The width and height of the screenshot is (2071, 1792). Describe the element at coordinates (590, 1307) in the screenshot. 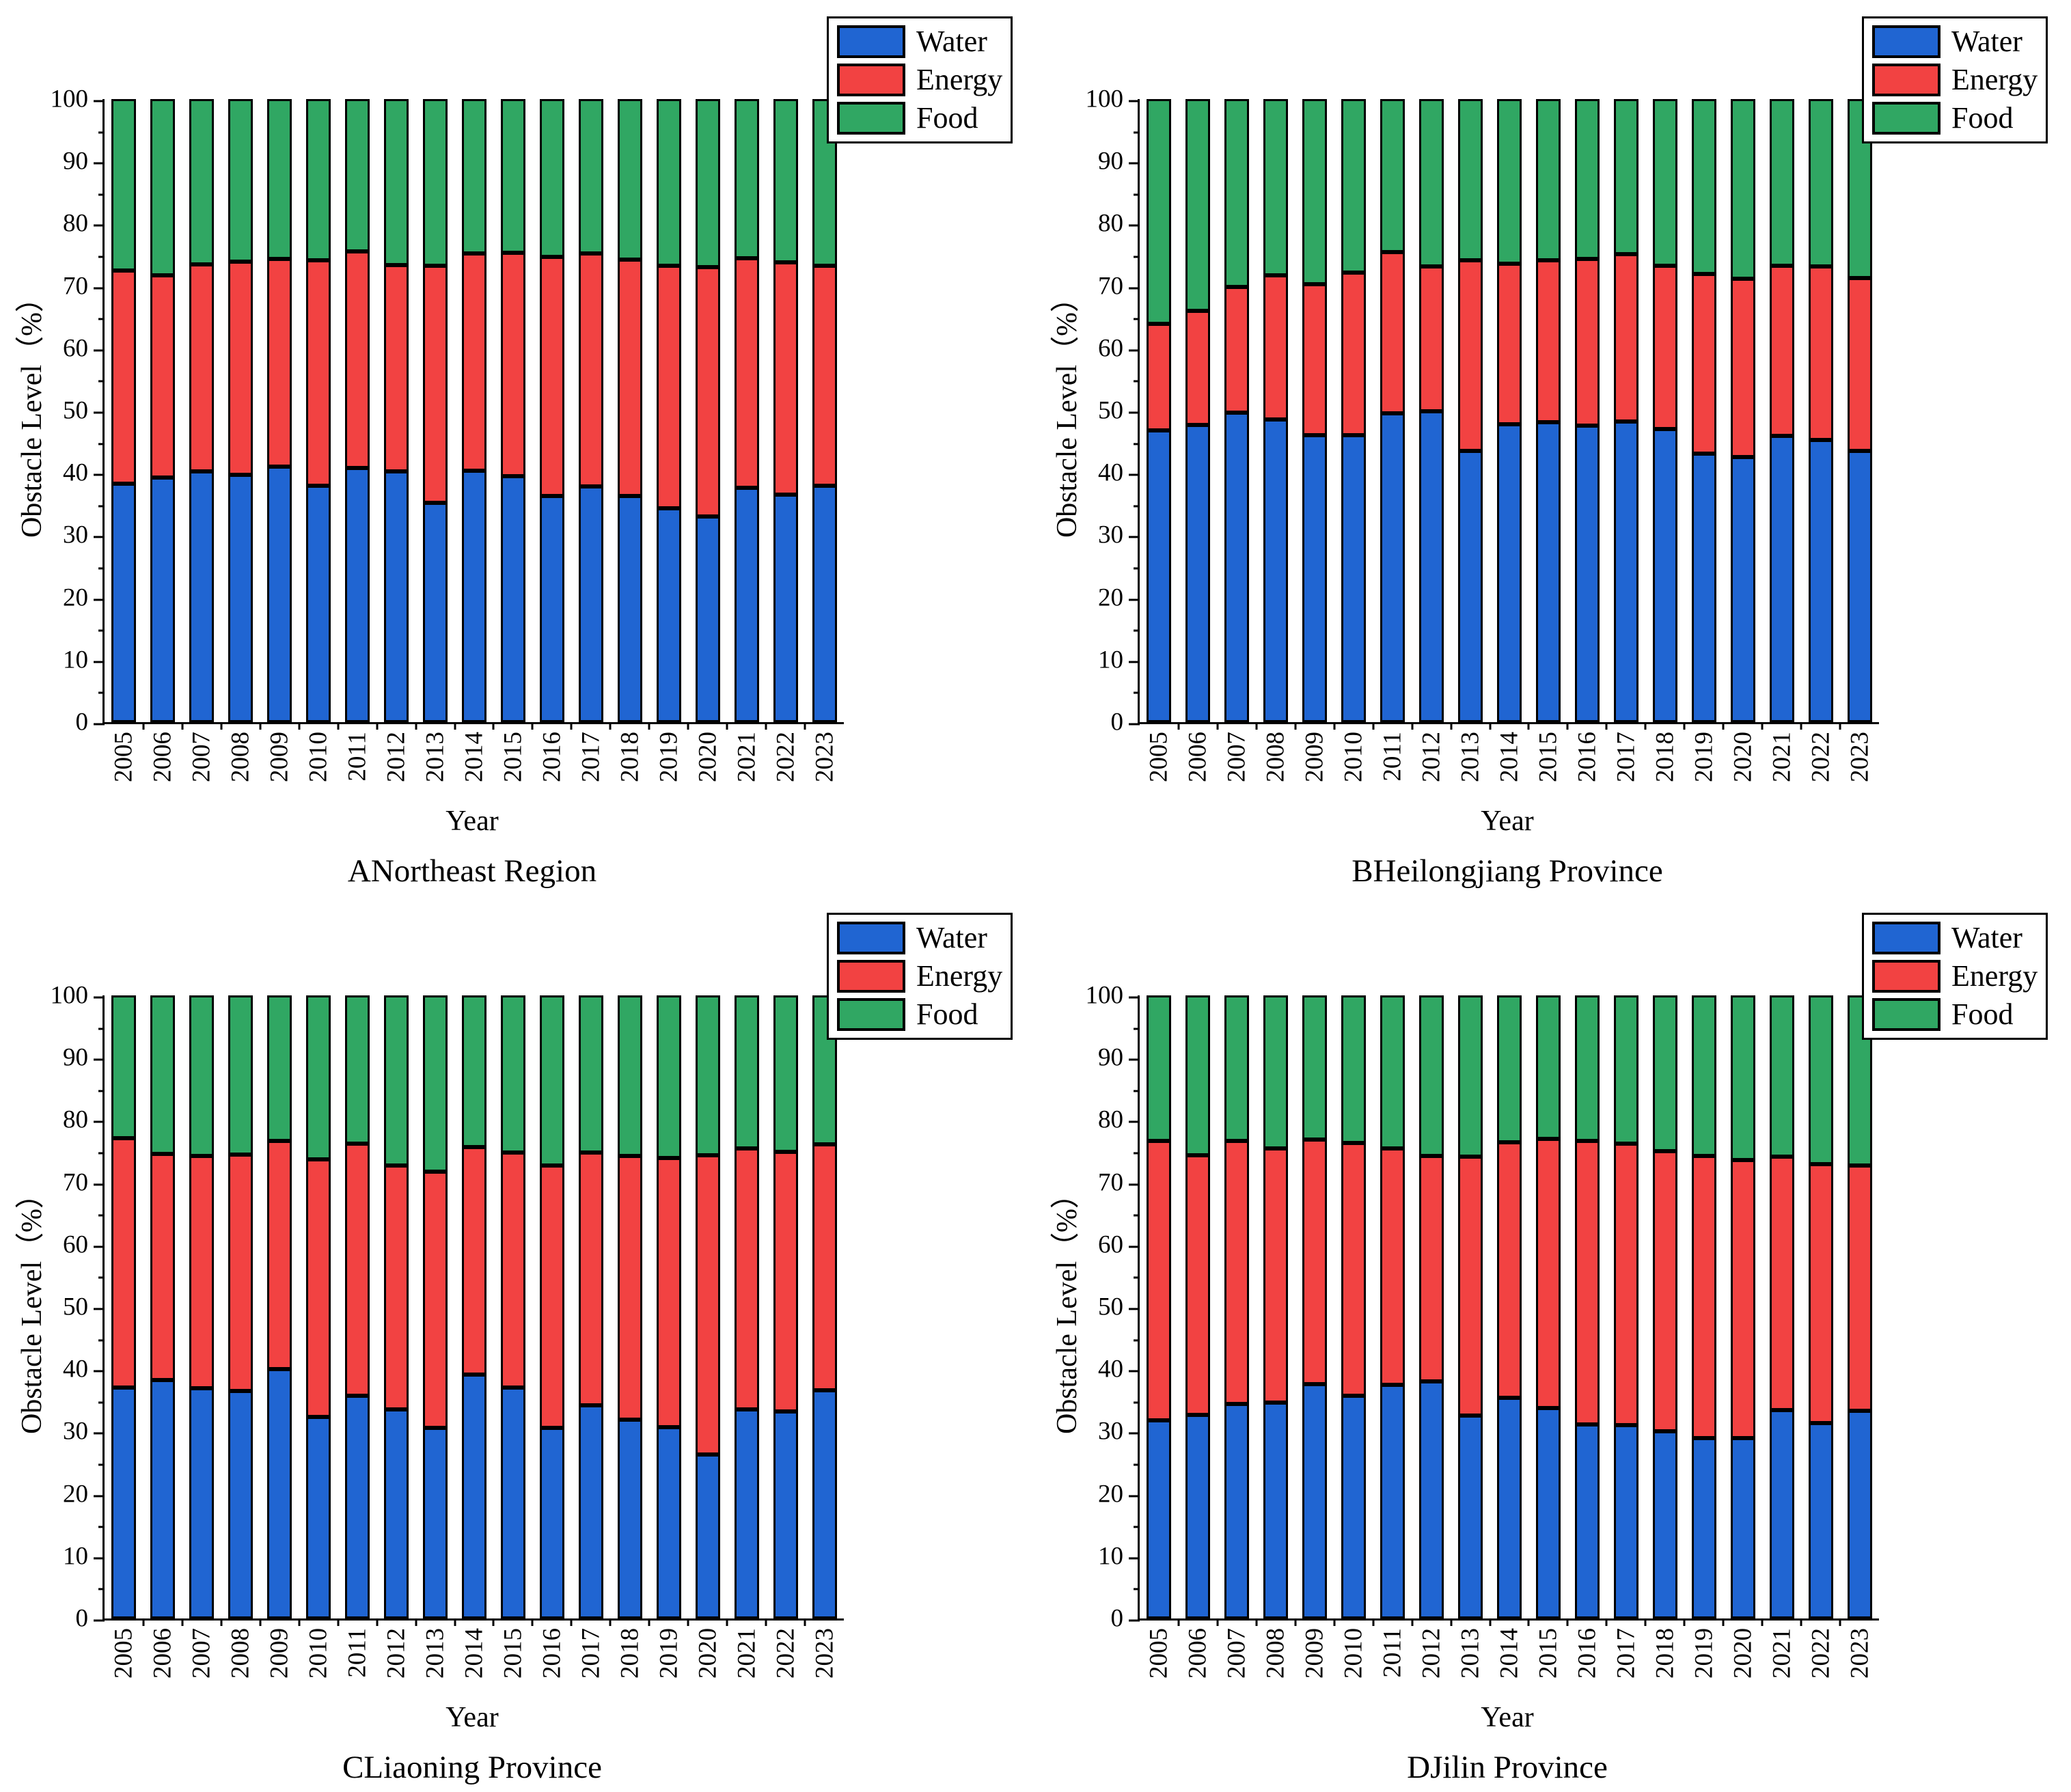

I see `bar-2017` at that location.